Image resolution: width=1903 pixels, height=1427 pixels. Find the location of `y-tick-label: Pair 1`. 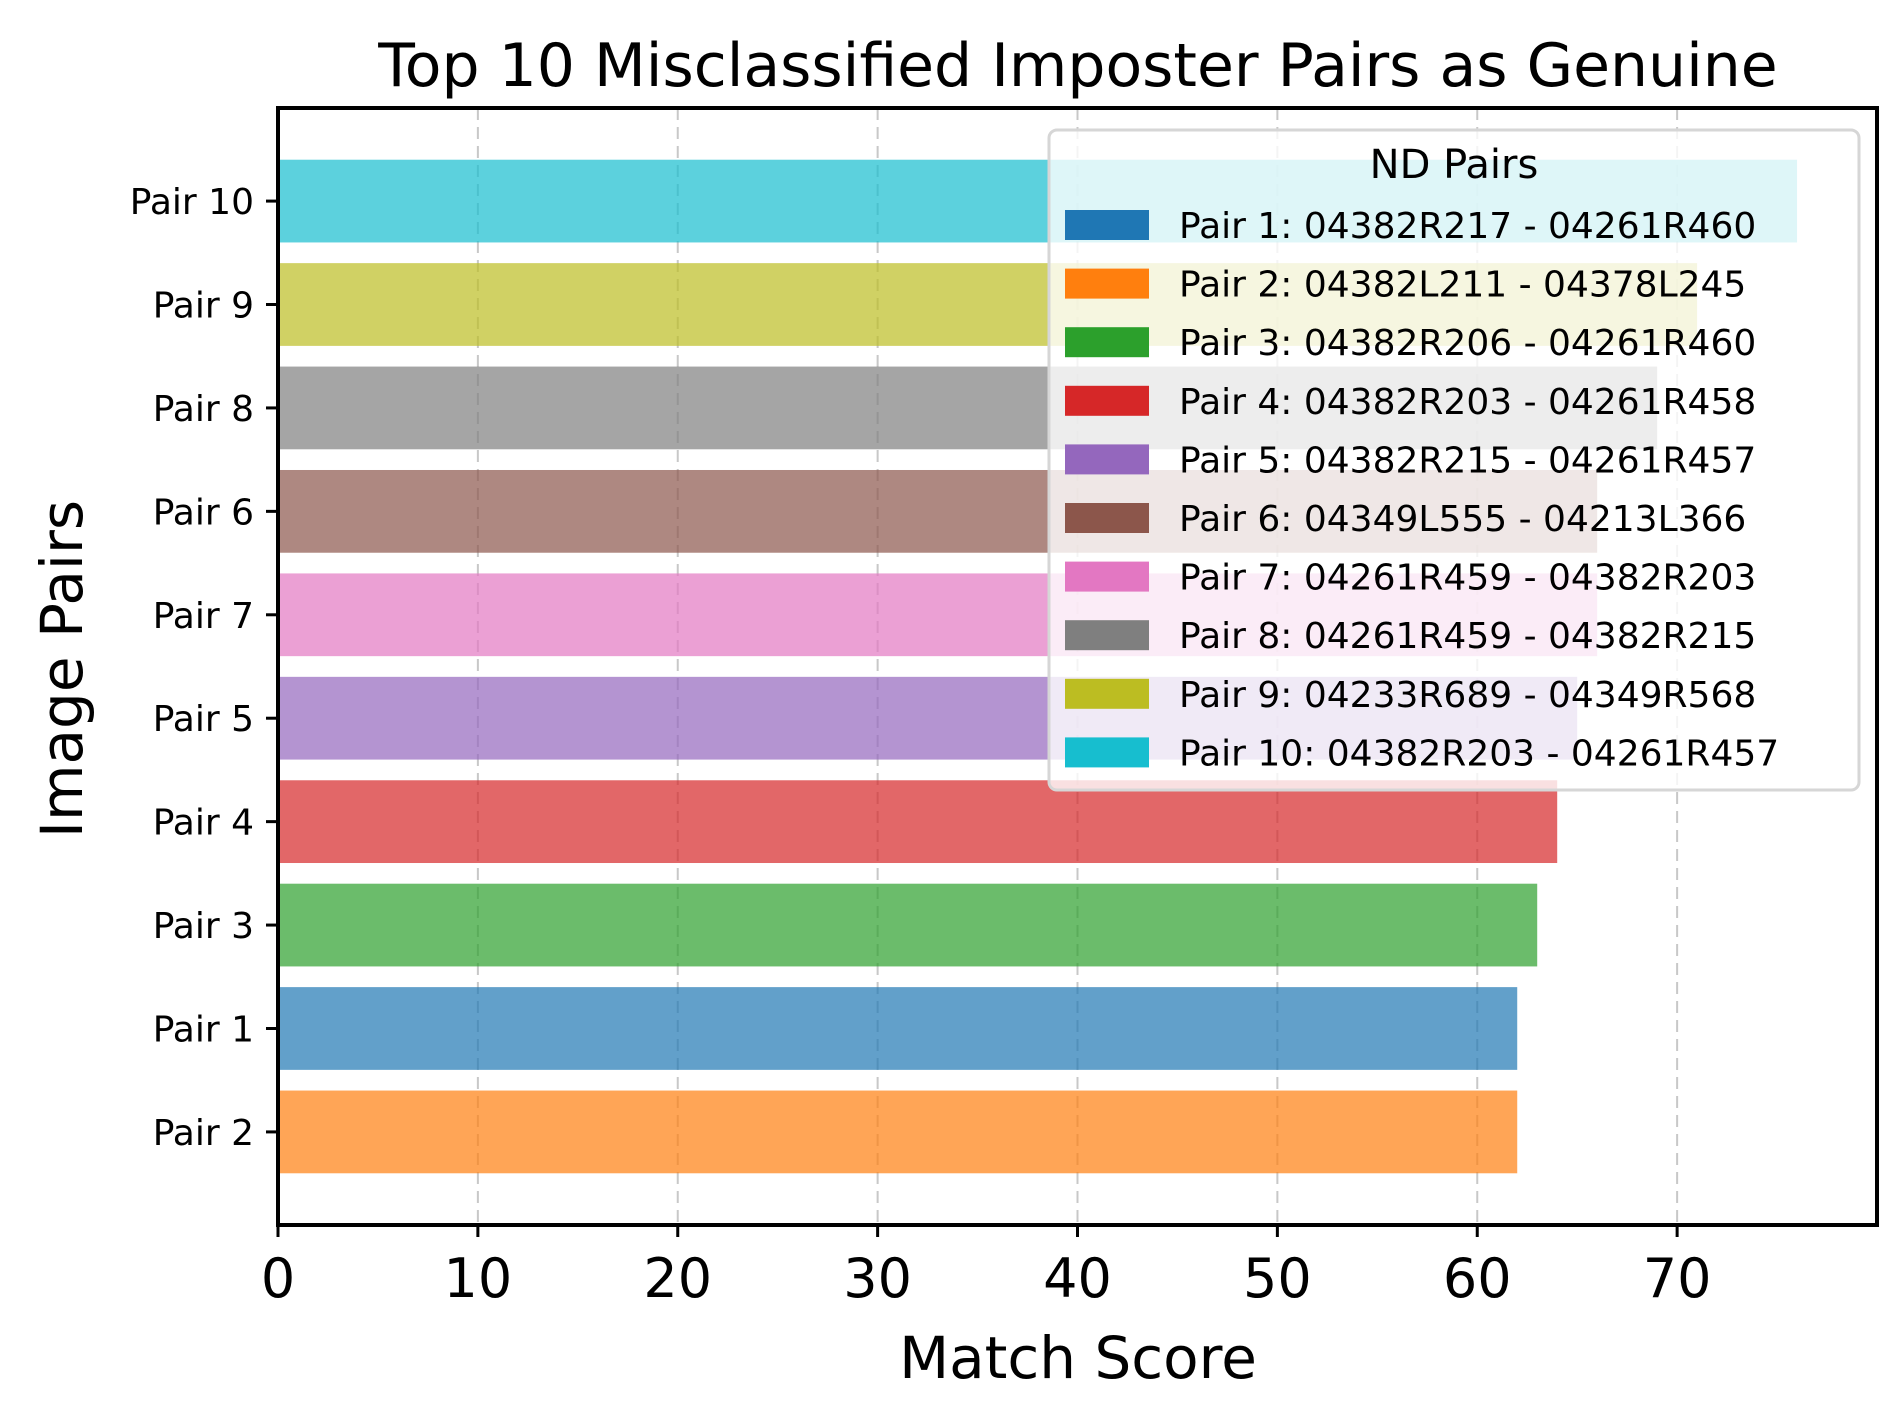

y-tick-label: Pair 1 is located at coordinates (203, 1029).